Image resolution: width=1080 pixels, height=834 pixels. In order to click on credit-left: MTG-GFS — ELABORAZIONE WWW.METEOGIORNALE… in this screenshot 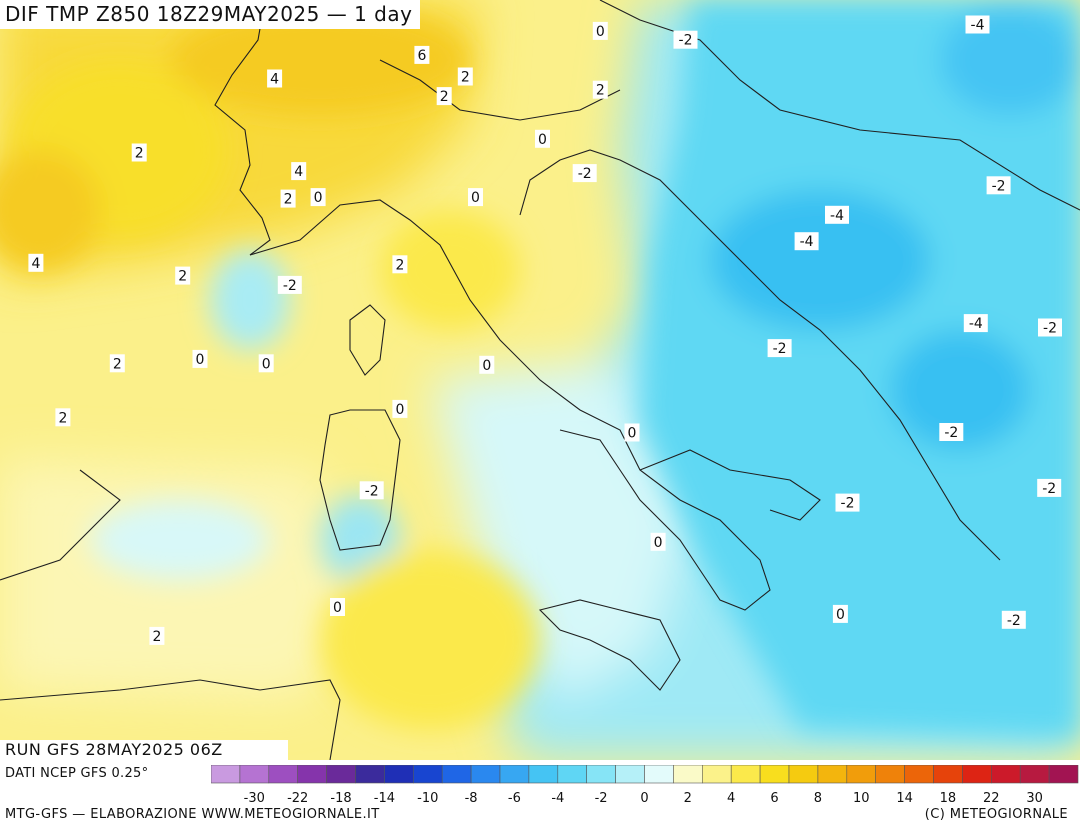, I will do `click(192, 814)`.